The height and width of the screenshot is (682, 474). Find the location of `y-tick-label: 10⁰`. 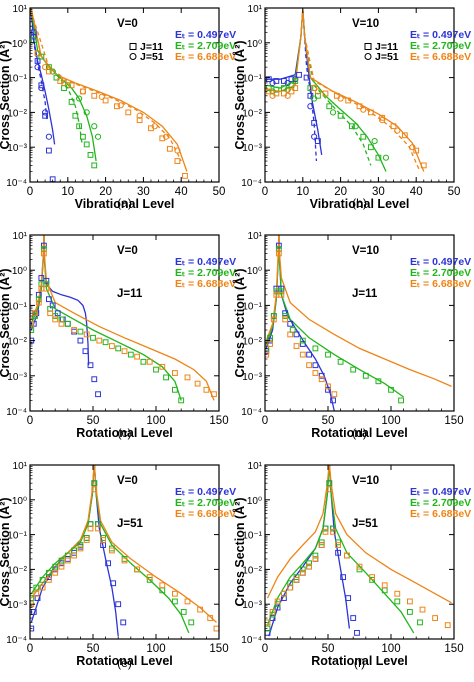

y-tick-label: 10⁰ is located at coordinates (254, 501).